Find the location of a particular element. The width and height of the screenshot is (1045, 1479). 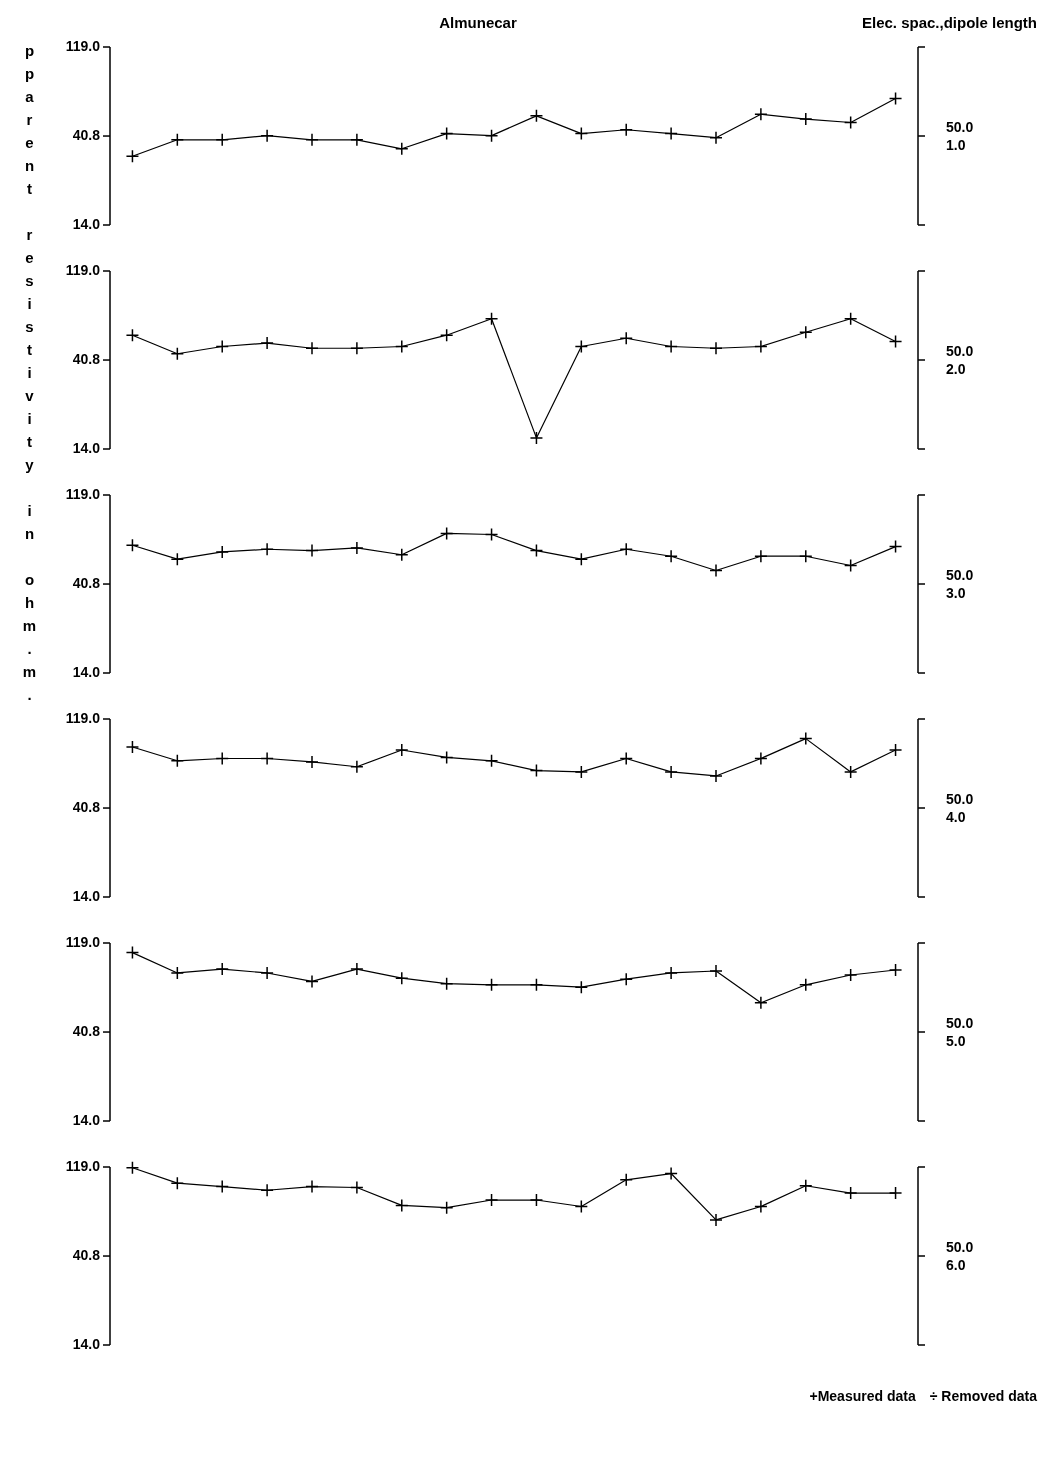

y-axis-title: pparent resistivity in ohm.m. is located at coordinates (29, 376).